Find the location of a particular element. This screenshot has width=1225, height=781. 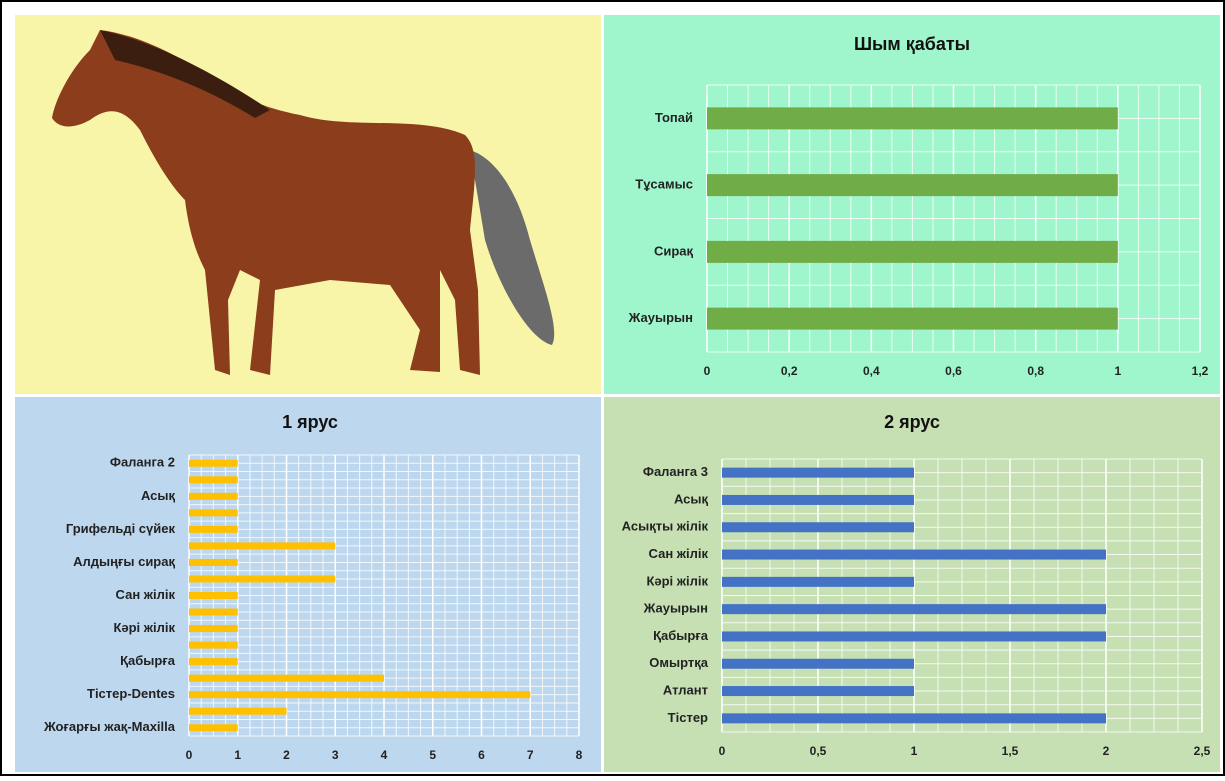

chart-title: 2 ярус is located at coordinates (912, 422).